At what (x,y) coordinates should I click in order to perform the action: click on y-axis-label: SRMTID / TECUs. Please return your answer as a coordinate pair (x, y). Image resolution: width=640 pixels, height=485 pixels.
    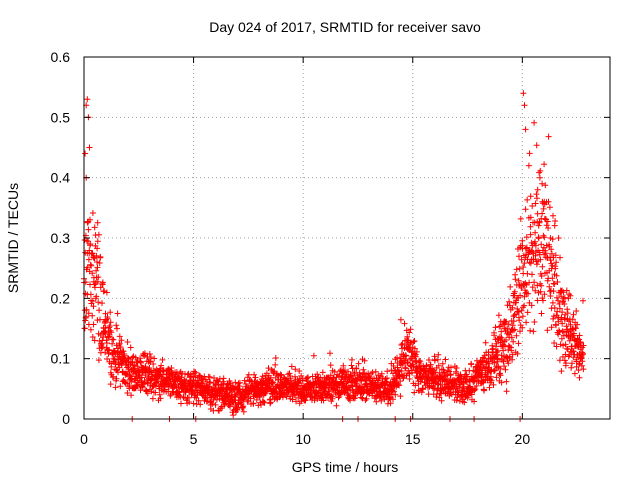
    Looking at the image, I should click on (13, 238).